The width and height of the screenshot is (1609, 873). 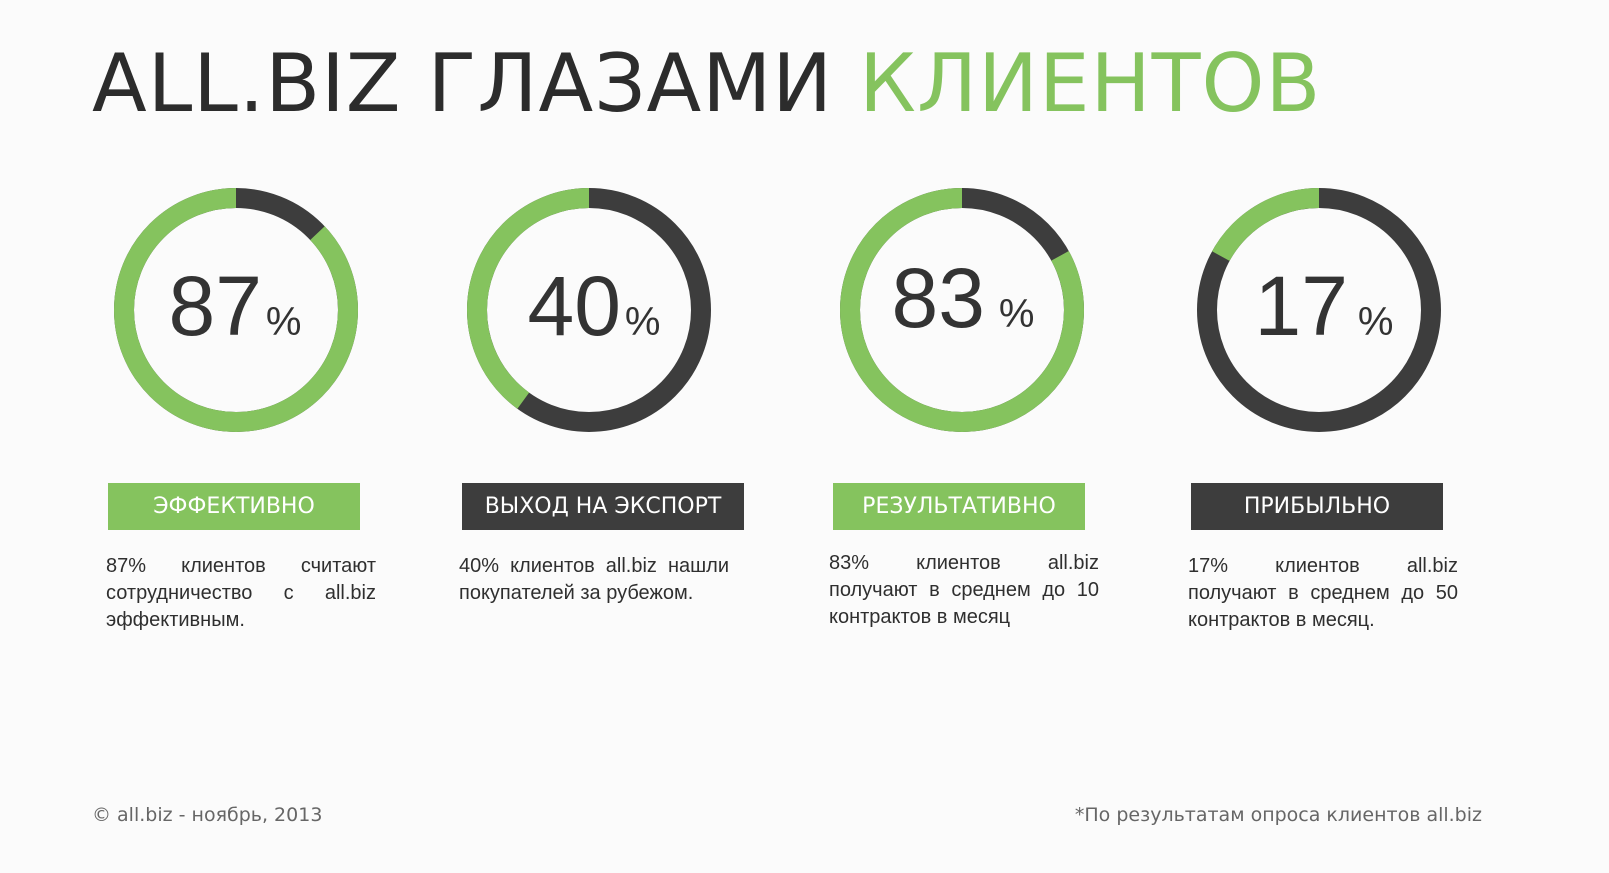 What do you see at coordinates (938, 298) in the screenshot?
I see `value-number: 83` at bounding box center [938, 298].